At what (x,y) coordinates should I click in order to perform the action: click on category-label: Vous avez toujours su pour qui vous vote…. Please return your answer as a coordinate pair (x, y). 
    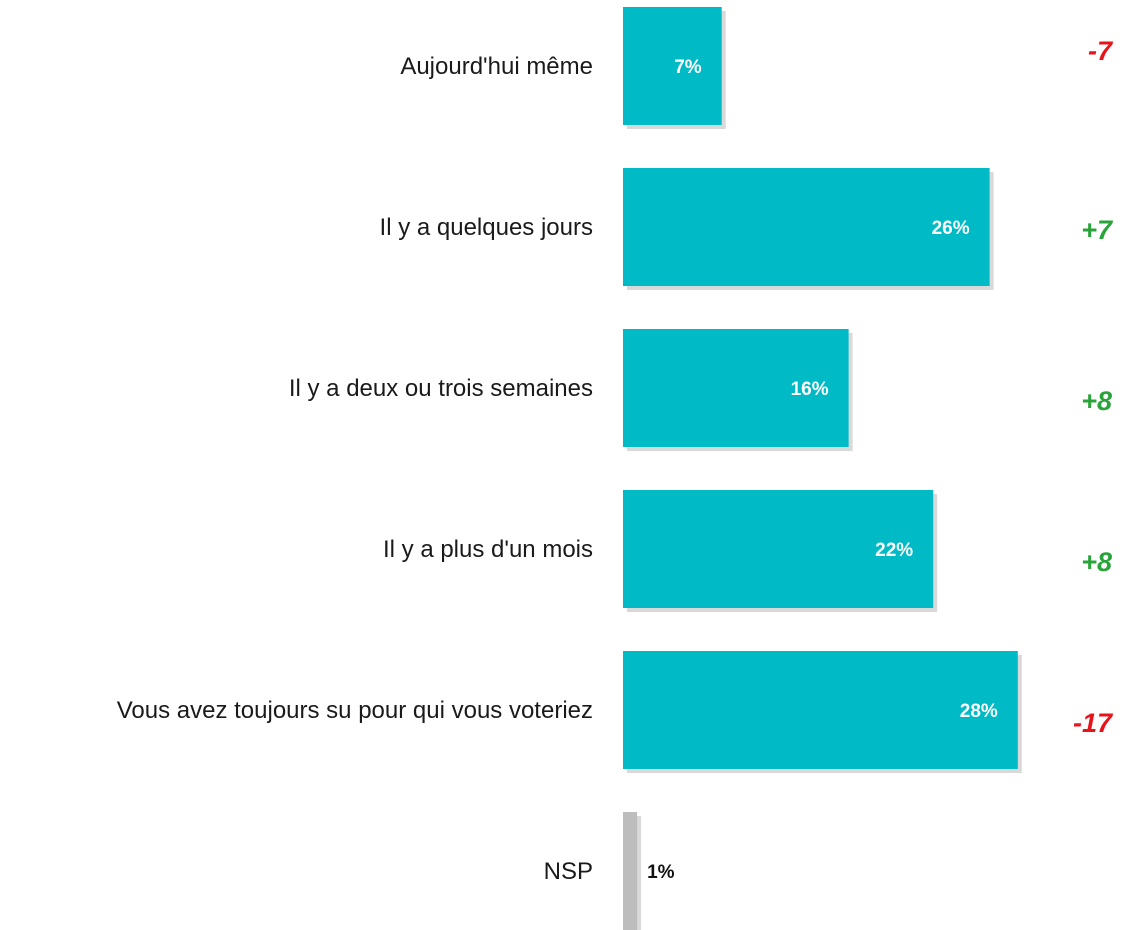
    Looking at the image, I should click on (355, 710).